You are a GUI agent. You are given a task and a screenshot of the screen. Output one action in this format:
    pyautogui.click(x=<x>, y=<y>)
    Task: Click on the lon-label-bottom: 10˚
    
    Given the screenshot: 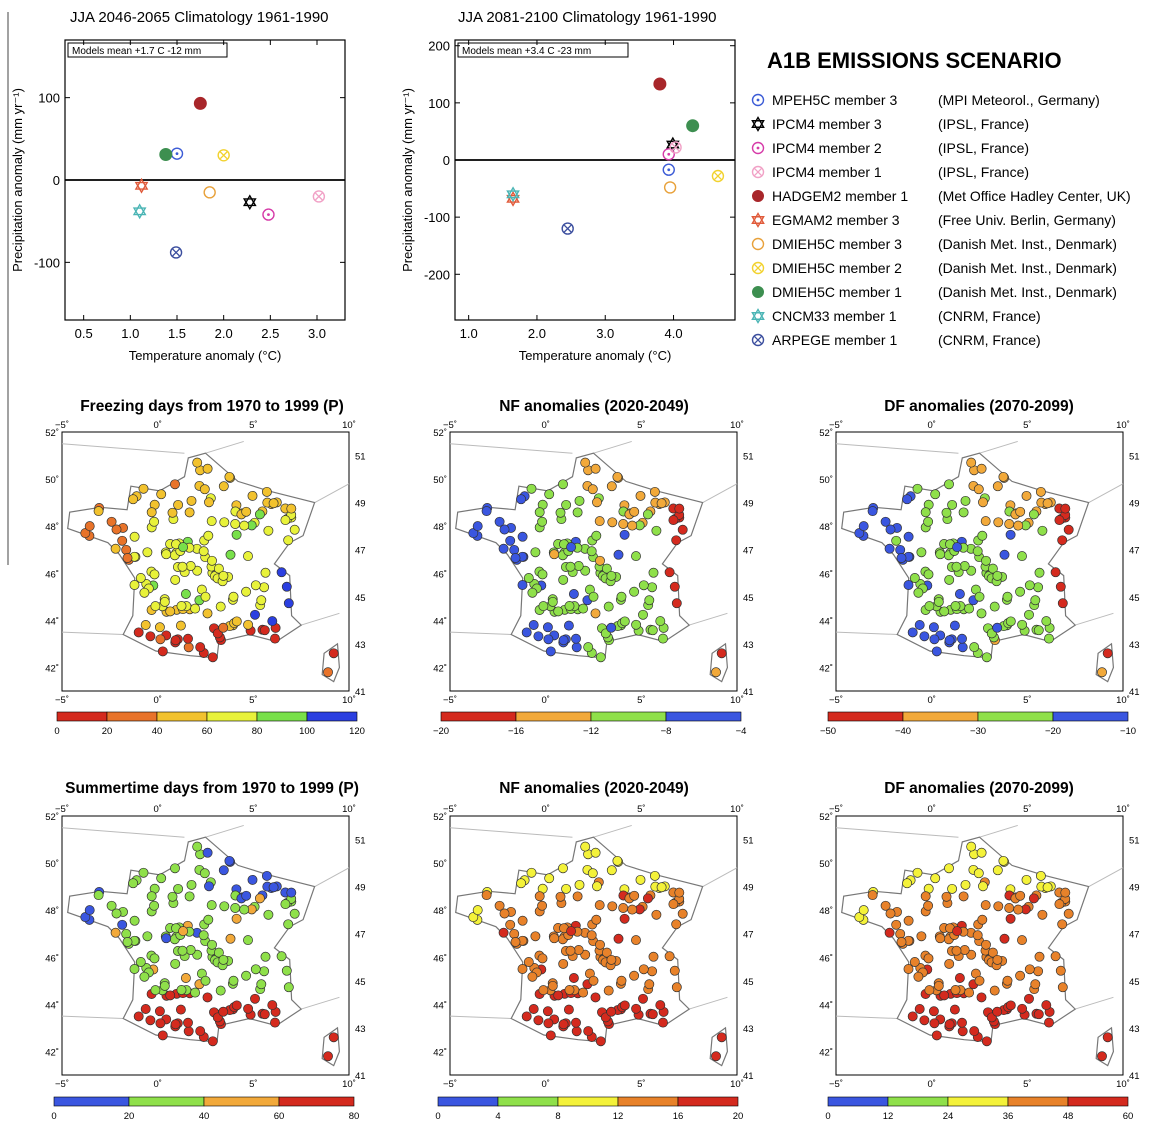 What is the action you would take?
    pyautogui.click(x=1123, y=700)
    